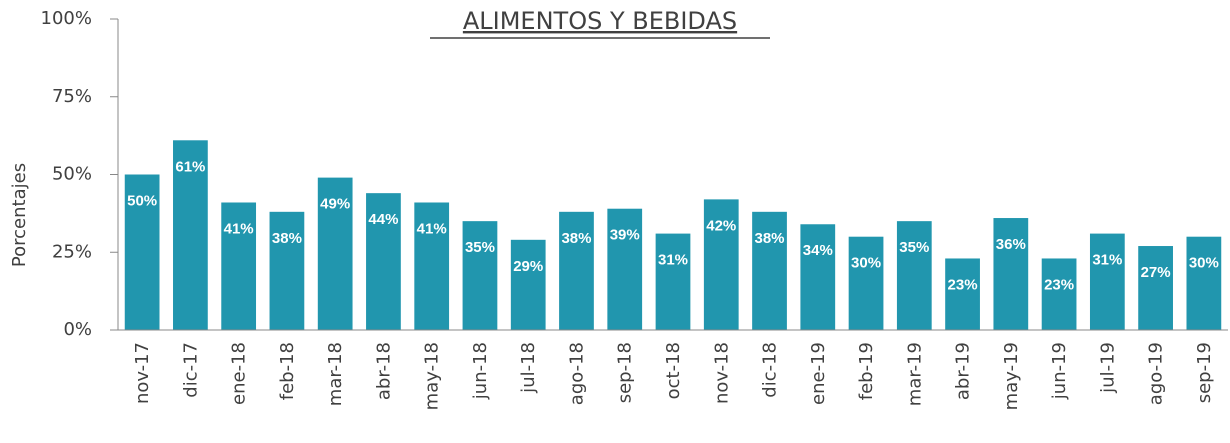  What do you see at coordinates (625, 235) in the screenshot?
I see `value-label: 39%` at bounding box center [625, 235].